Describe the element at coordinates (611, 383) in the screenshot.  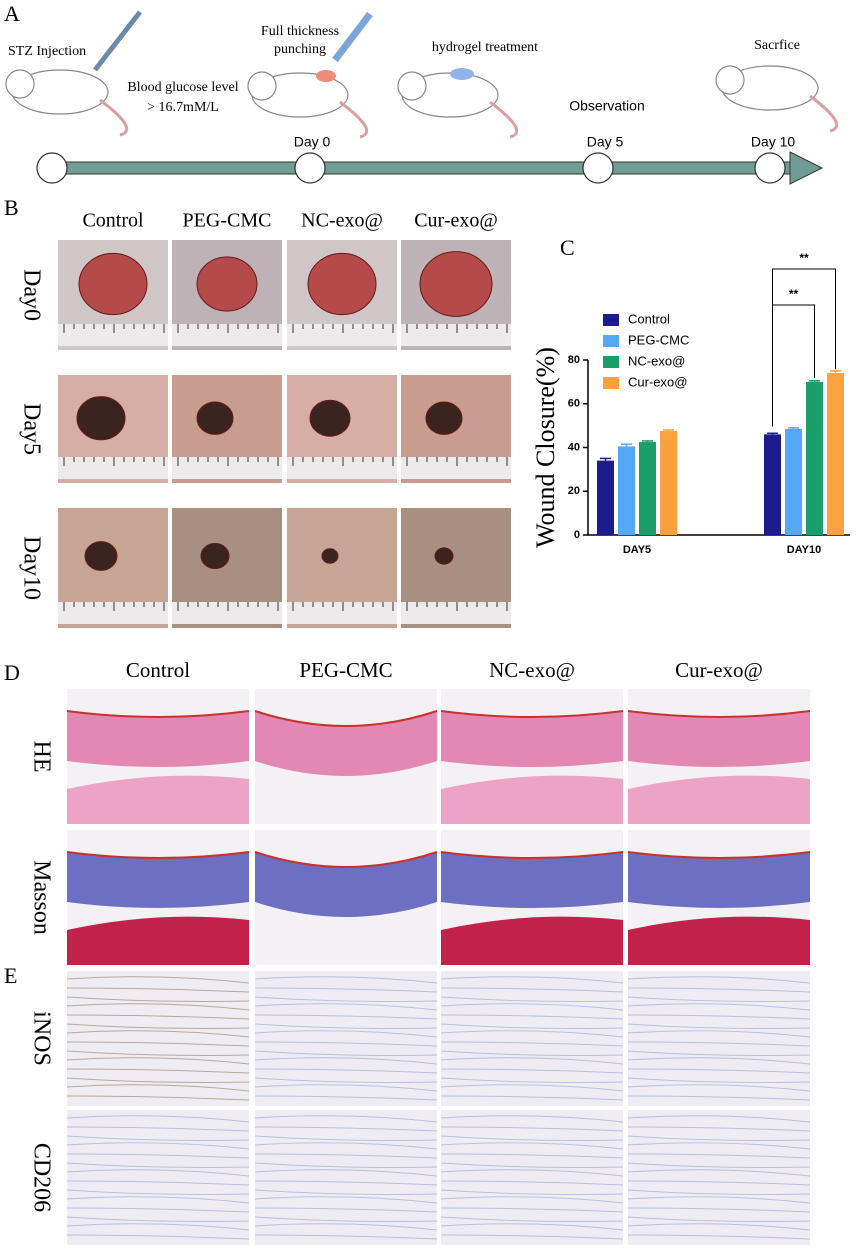
I see `legend-swatch` at that location.